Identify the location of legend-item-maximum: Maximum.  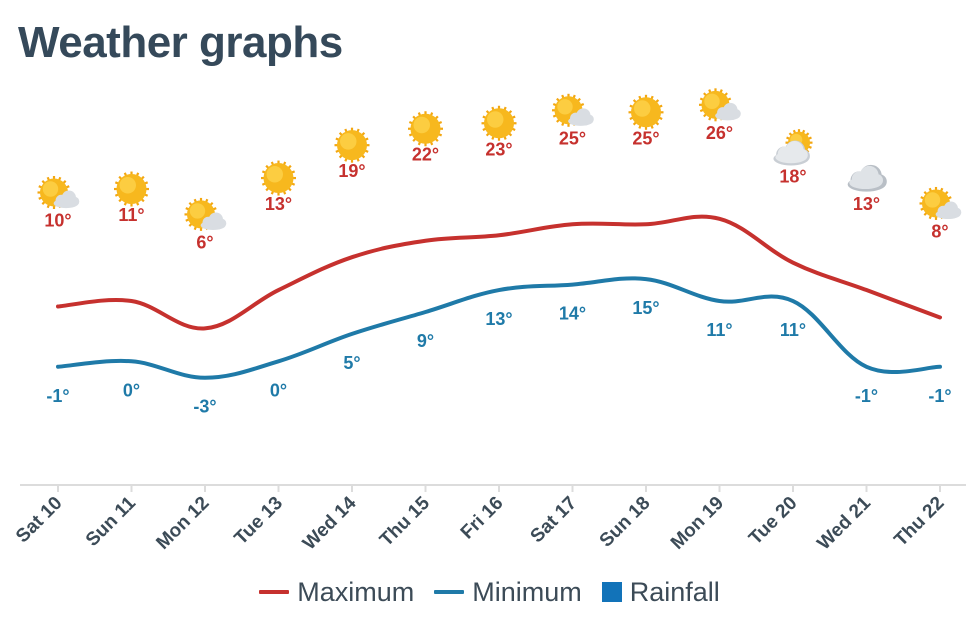
(336, 592).